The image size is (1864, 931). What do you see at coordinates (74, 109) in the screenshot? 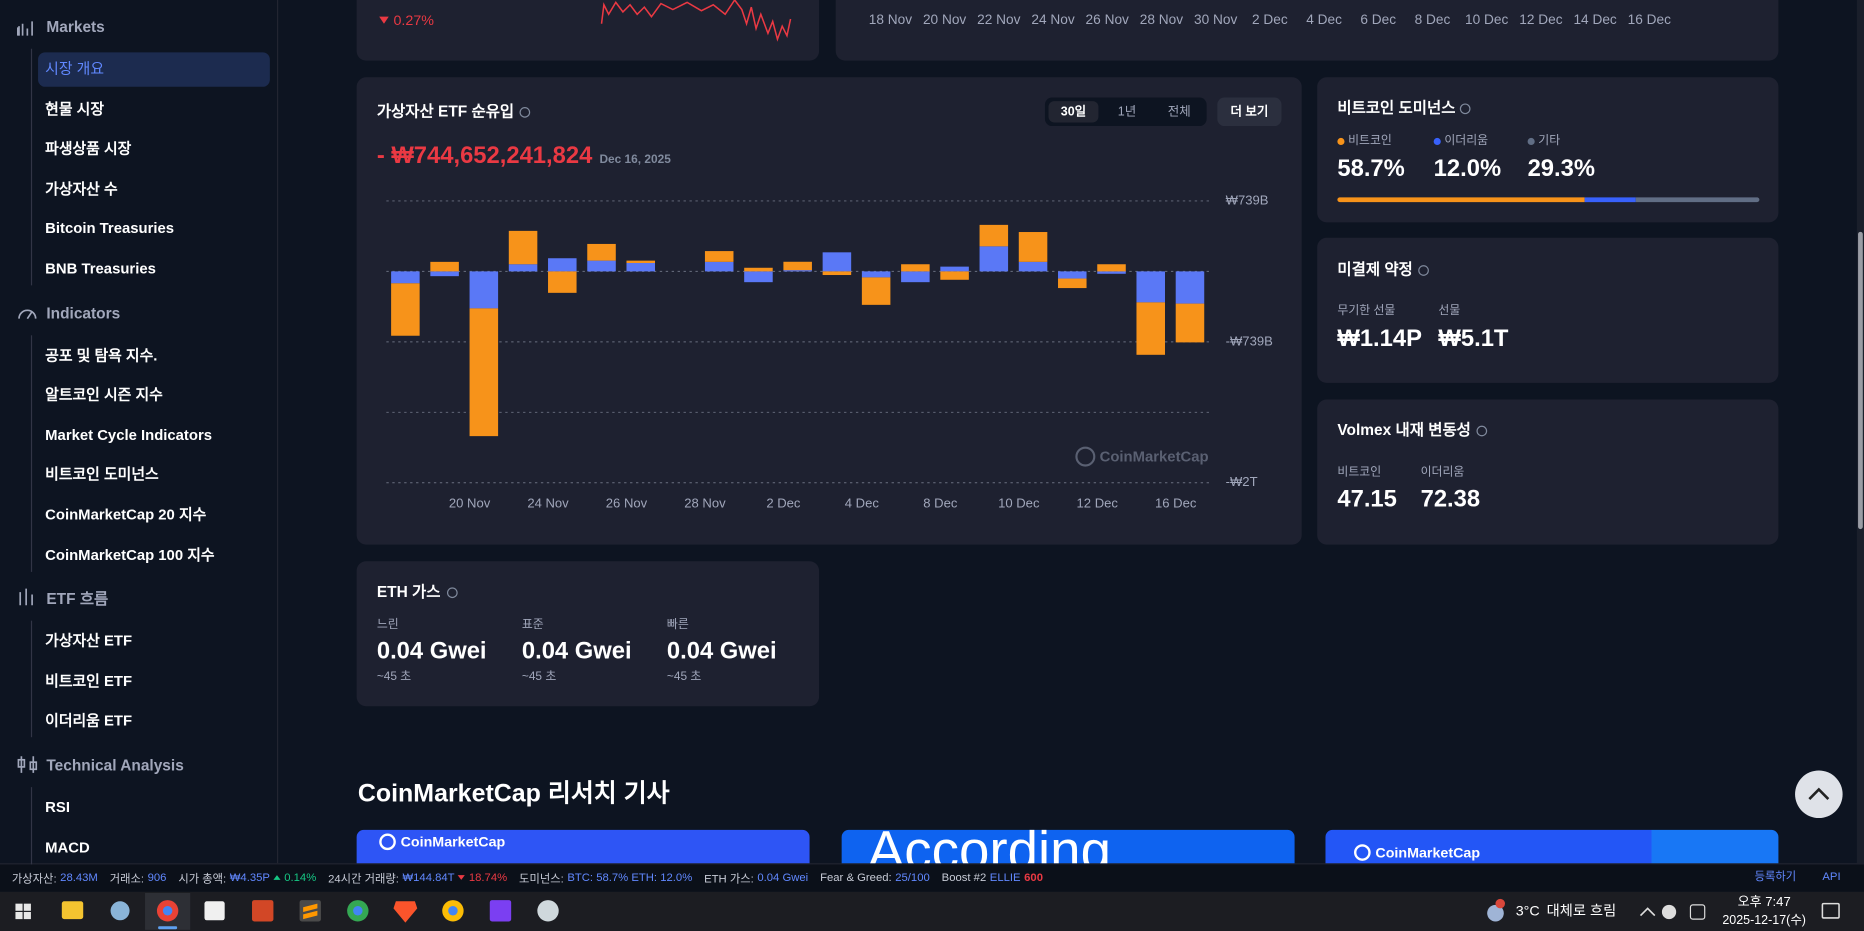
I see `sidebar-item: 현물 시장` at bounding box center [74, 109].